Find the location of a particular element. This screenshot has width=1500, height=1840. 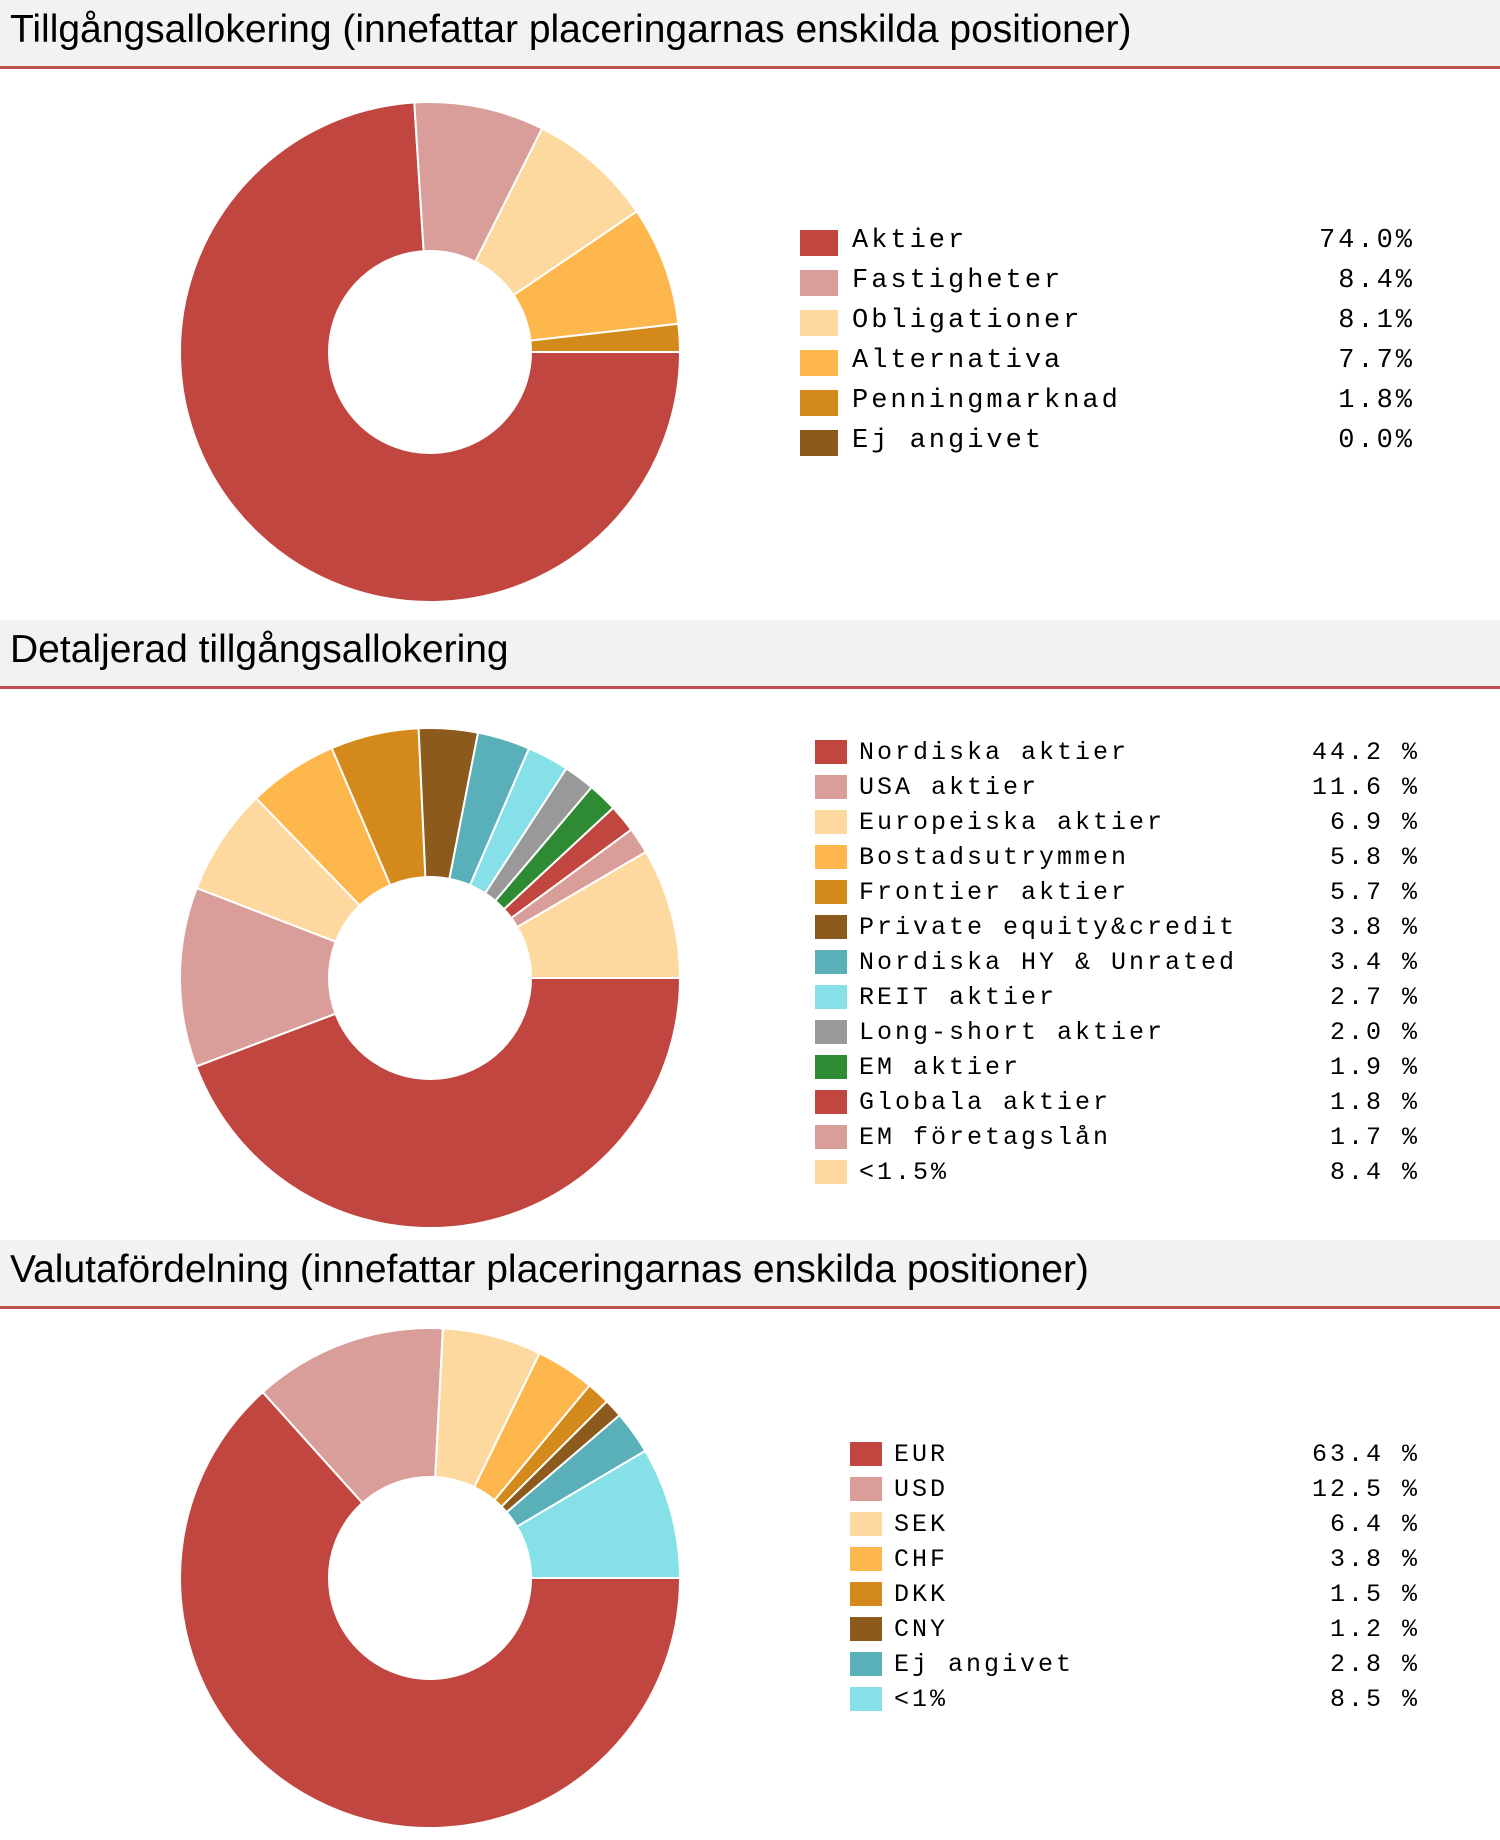

legend-item: Obligationer 8.1% is located at coordinates (1107, 326).